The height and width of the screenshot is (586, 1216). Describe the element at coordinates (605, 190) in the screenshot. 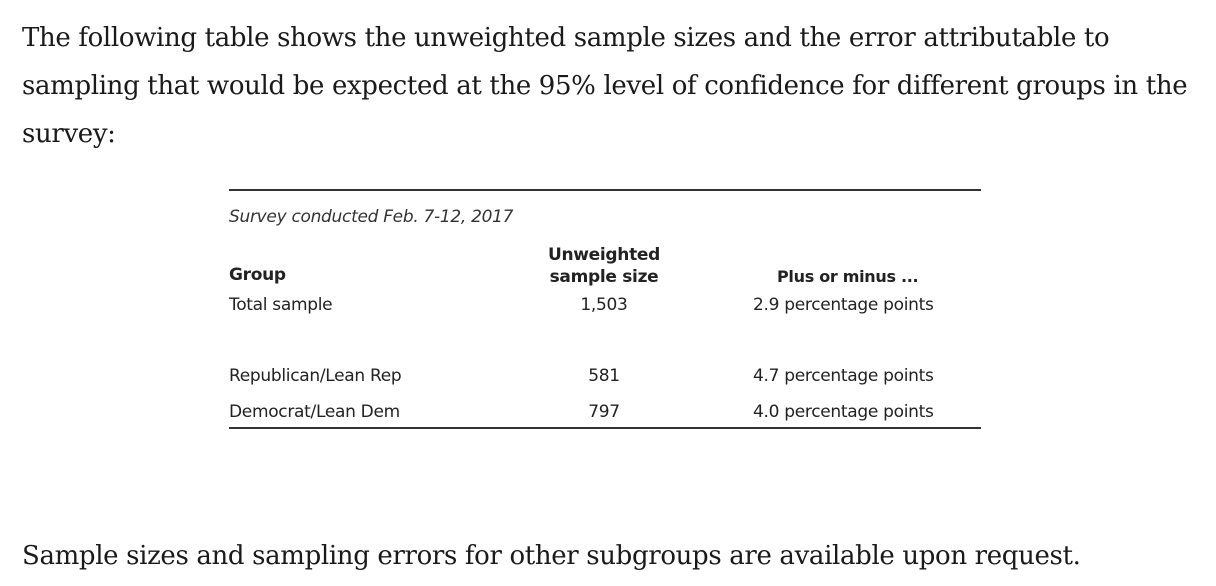

I see `table-top-rule` at that location.